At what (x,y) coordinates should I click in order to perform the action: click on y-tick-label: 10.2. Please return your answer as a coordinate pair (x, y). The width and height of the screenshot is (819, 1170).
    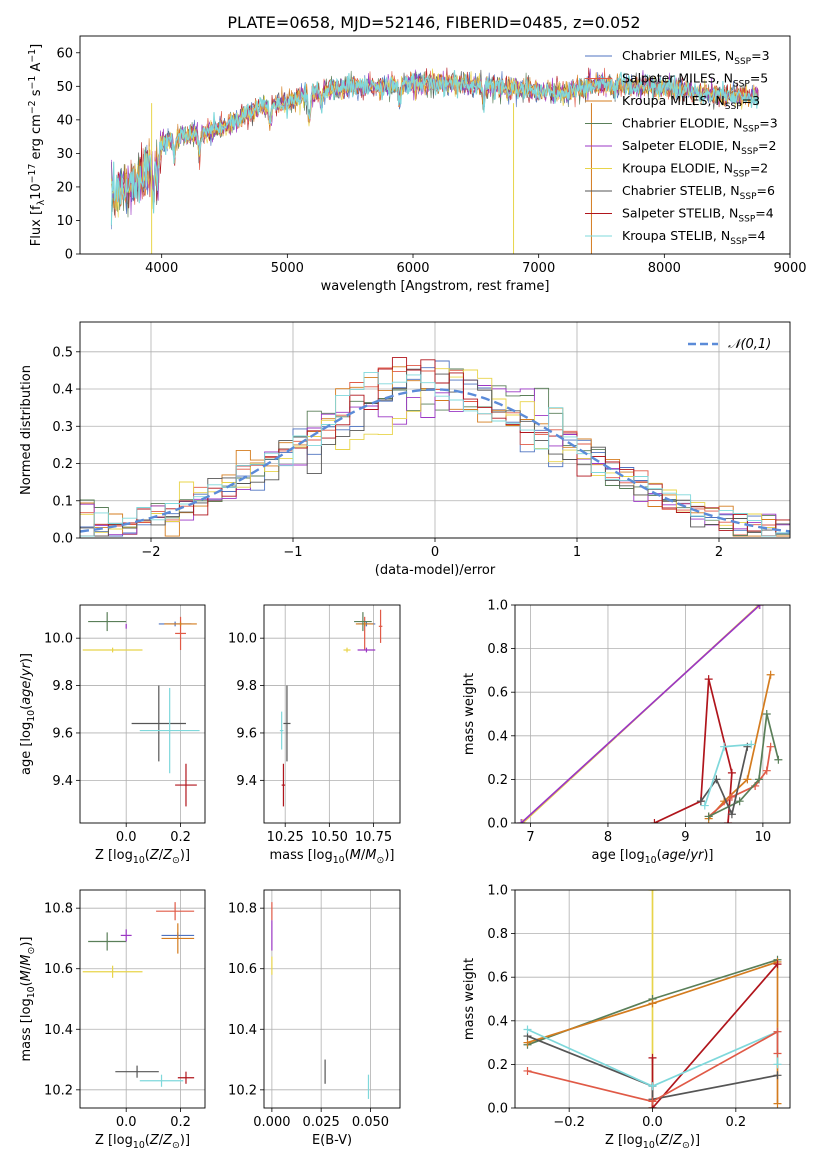
    Looking at the image, I should click on (58, 1090).